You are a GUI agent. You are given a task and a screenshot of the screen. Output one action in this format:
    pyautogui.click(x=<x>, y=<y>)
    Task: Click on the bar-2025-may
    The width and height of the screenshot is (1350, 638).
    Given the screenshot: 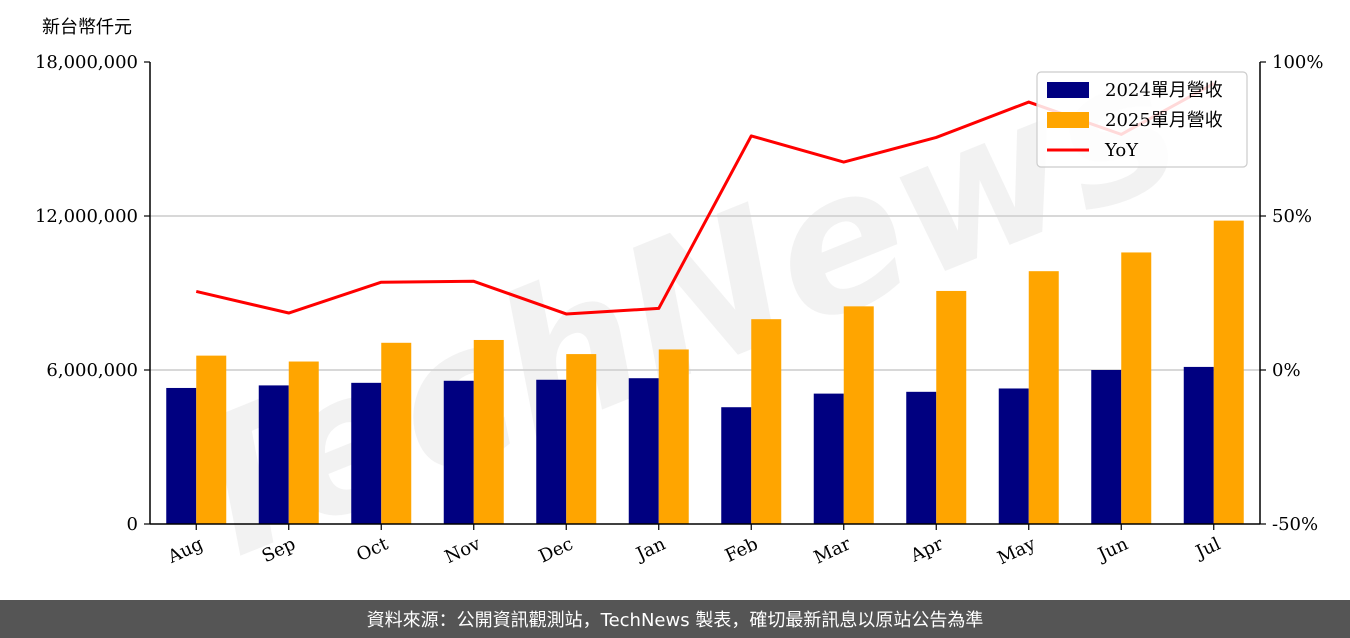 What is the action you would take?
    pyautogui.click(x=1043, y=397)
    